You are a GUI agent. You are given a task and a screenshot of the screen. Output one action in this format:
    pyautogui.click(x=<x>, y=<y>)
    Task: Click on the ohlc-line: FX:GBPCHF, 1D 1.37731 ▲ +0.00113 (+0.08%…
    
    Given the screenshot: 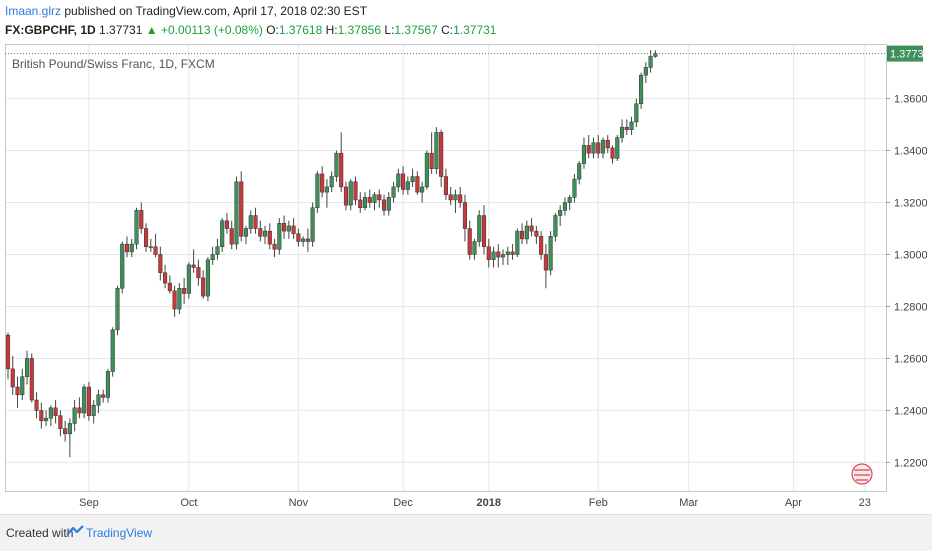 What is the action you would take?
    pyautogui.click(x=250, y=30)
    